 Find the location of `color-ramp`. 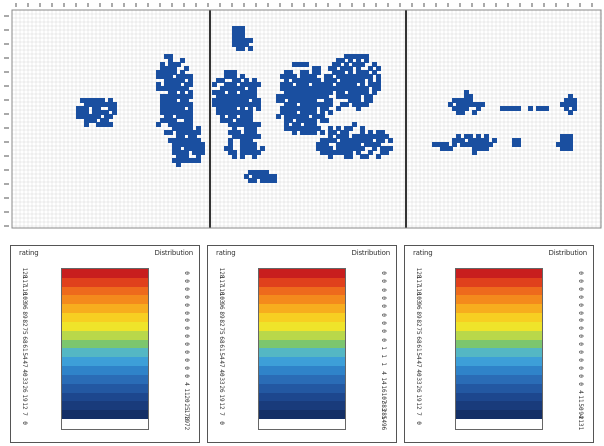

color-ramp is located at coordinates (499, 349).